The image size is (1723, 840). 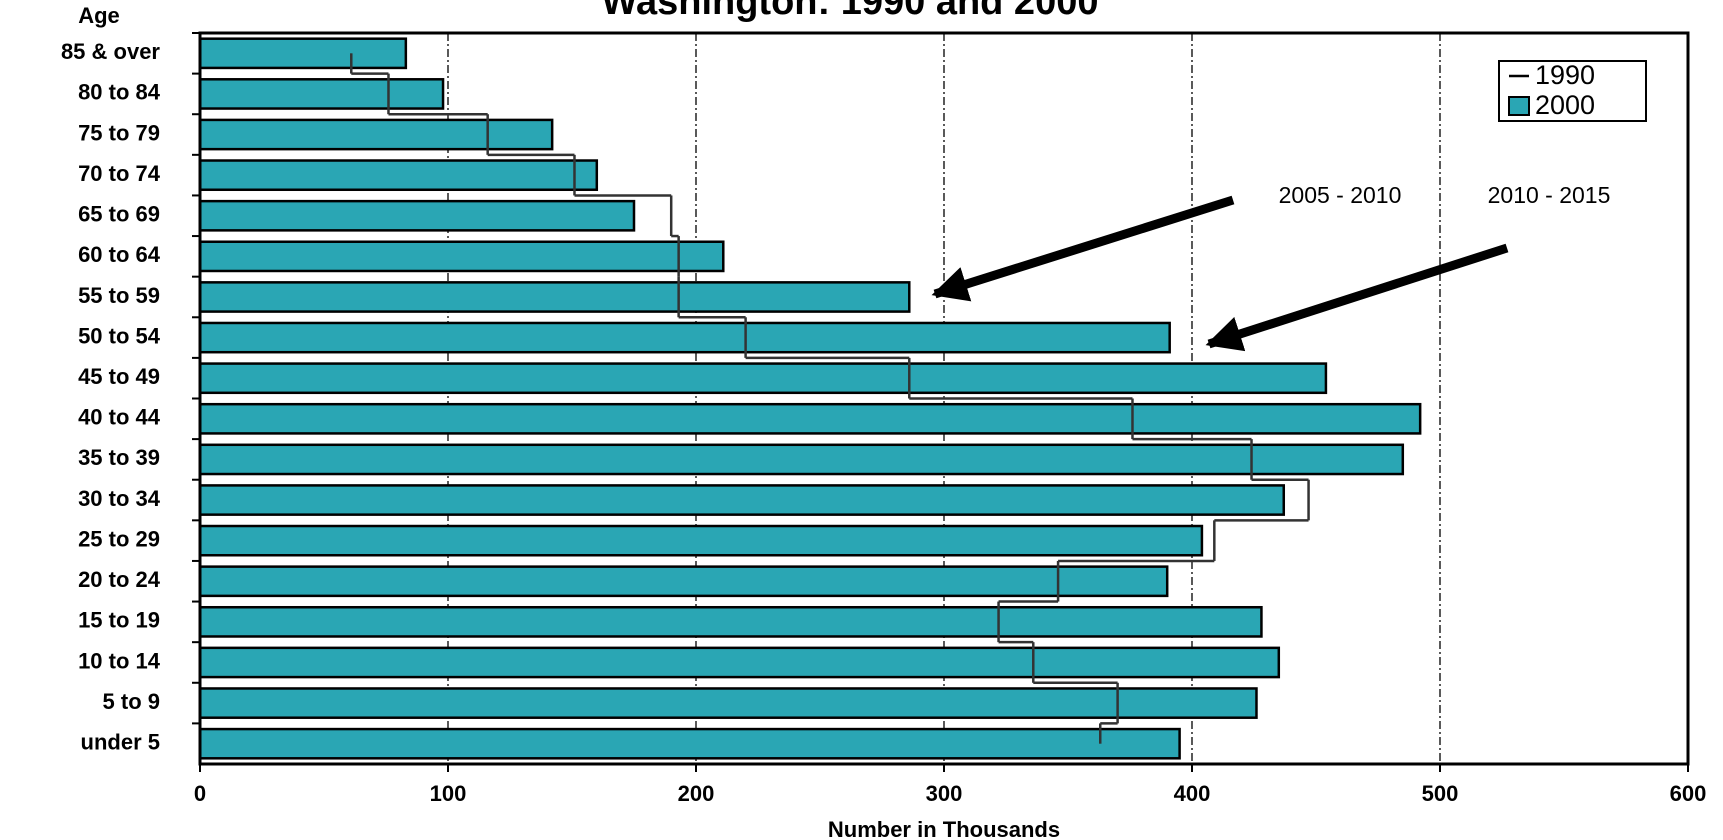 What do you see at coordinates (119, 376) in the screenshot?
I see `y-tick-label: 45 to 49` at bounding box center [119, 376].